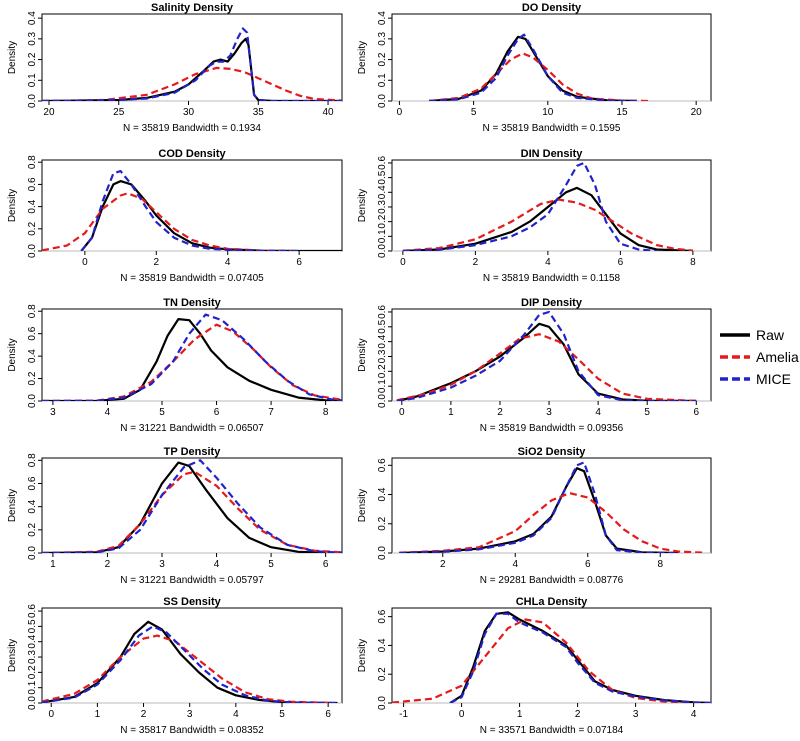  What do you see at coordinates (192, 8) in the screenshot?
I see `panel-title: Salinity Density` at bounding box center [192, 8].